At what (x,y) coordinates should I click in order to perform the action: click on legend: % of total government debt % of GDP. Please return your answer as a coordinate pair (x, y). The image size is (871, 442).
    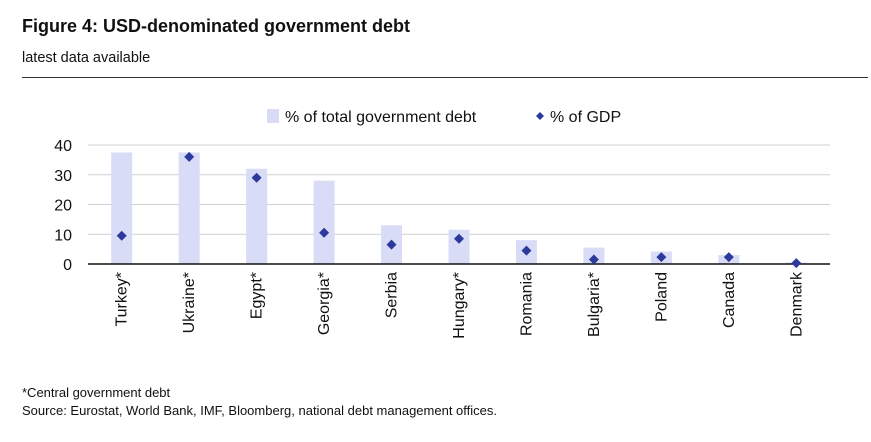
    Looking at the image, I should click on (444, 117).